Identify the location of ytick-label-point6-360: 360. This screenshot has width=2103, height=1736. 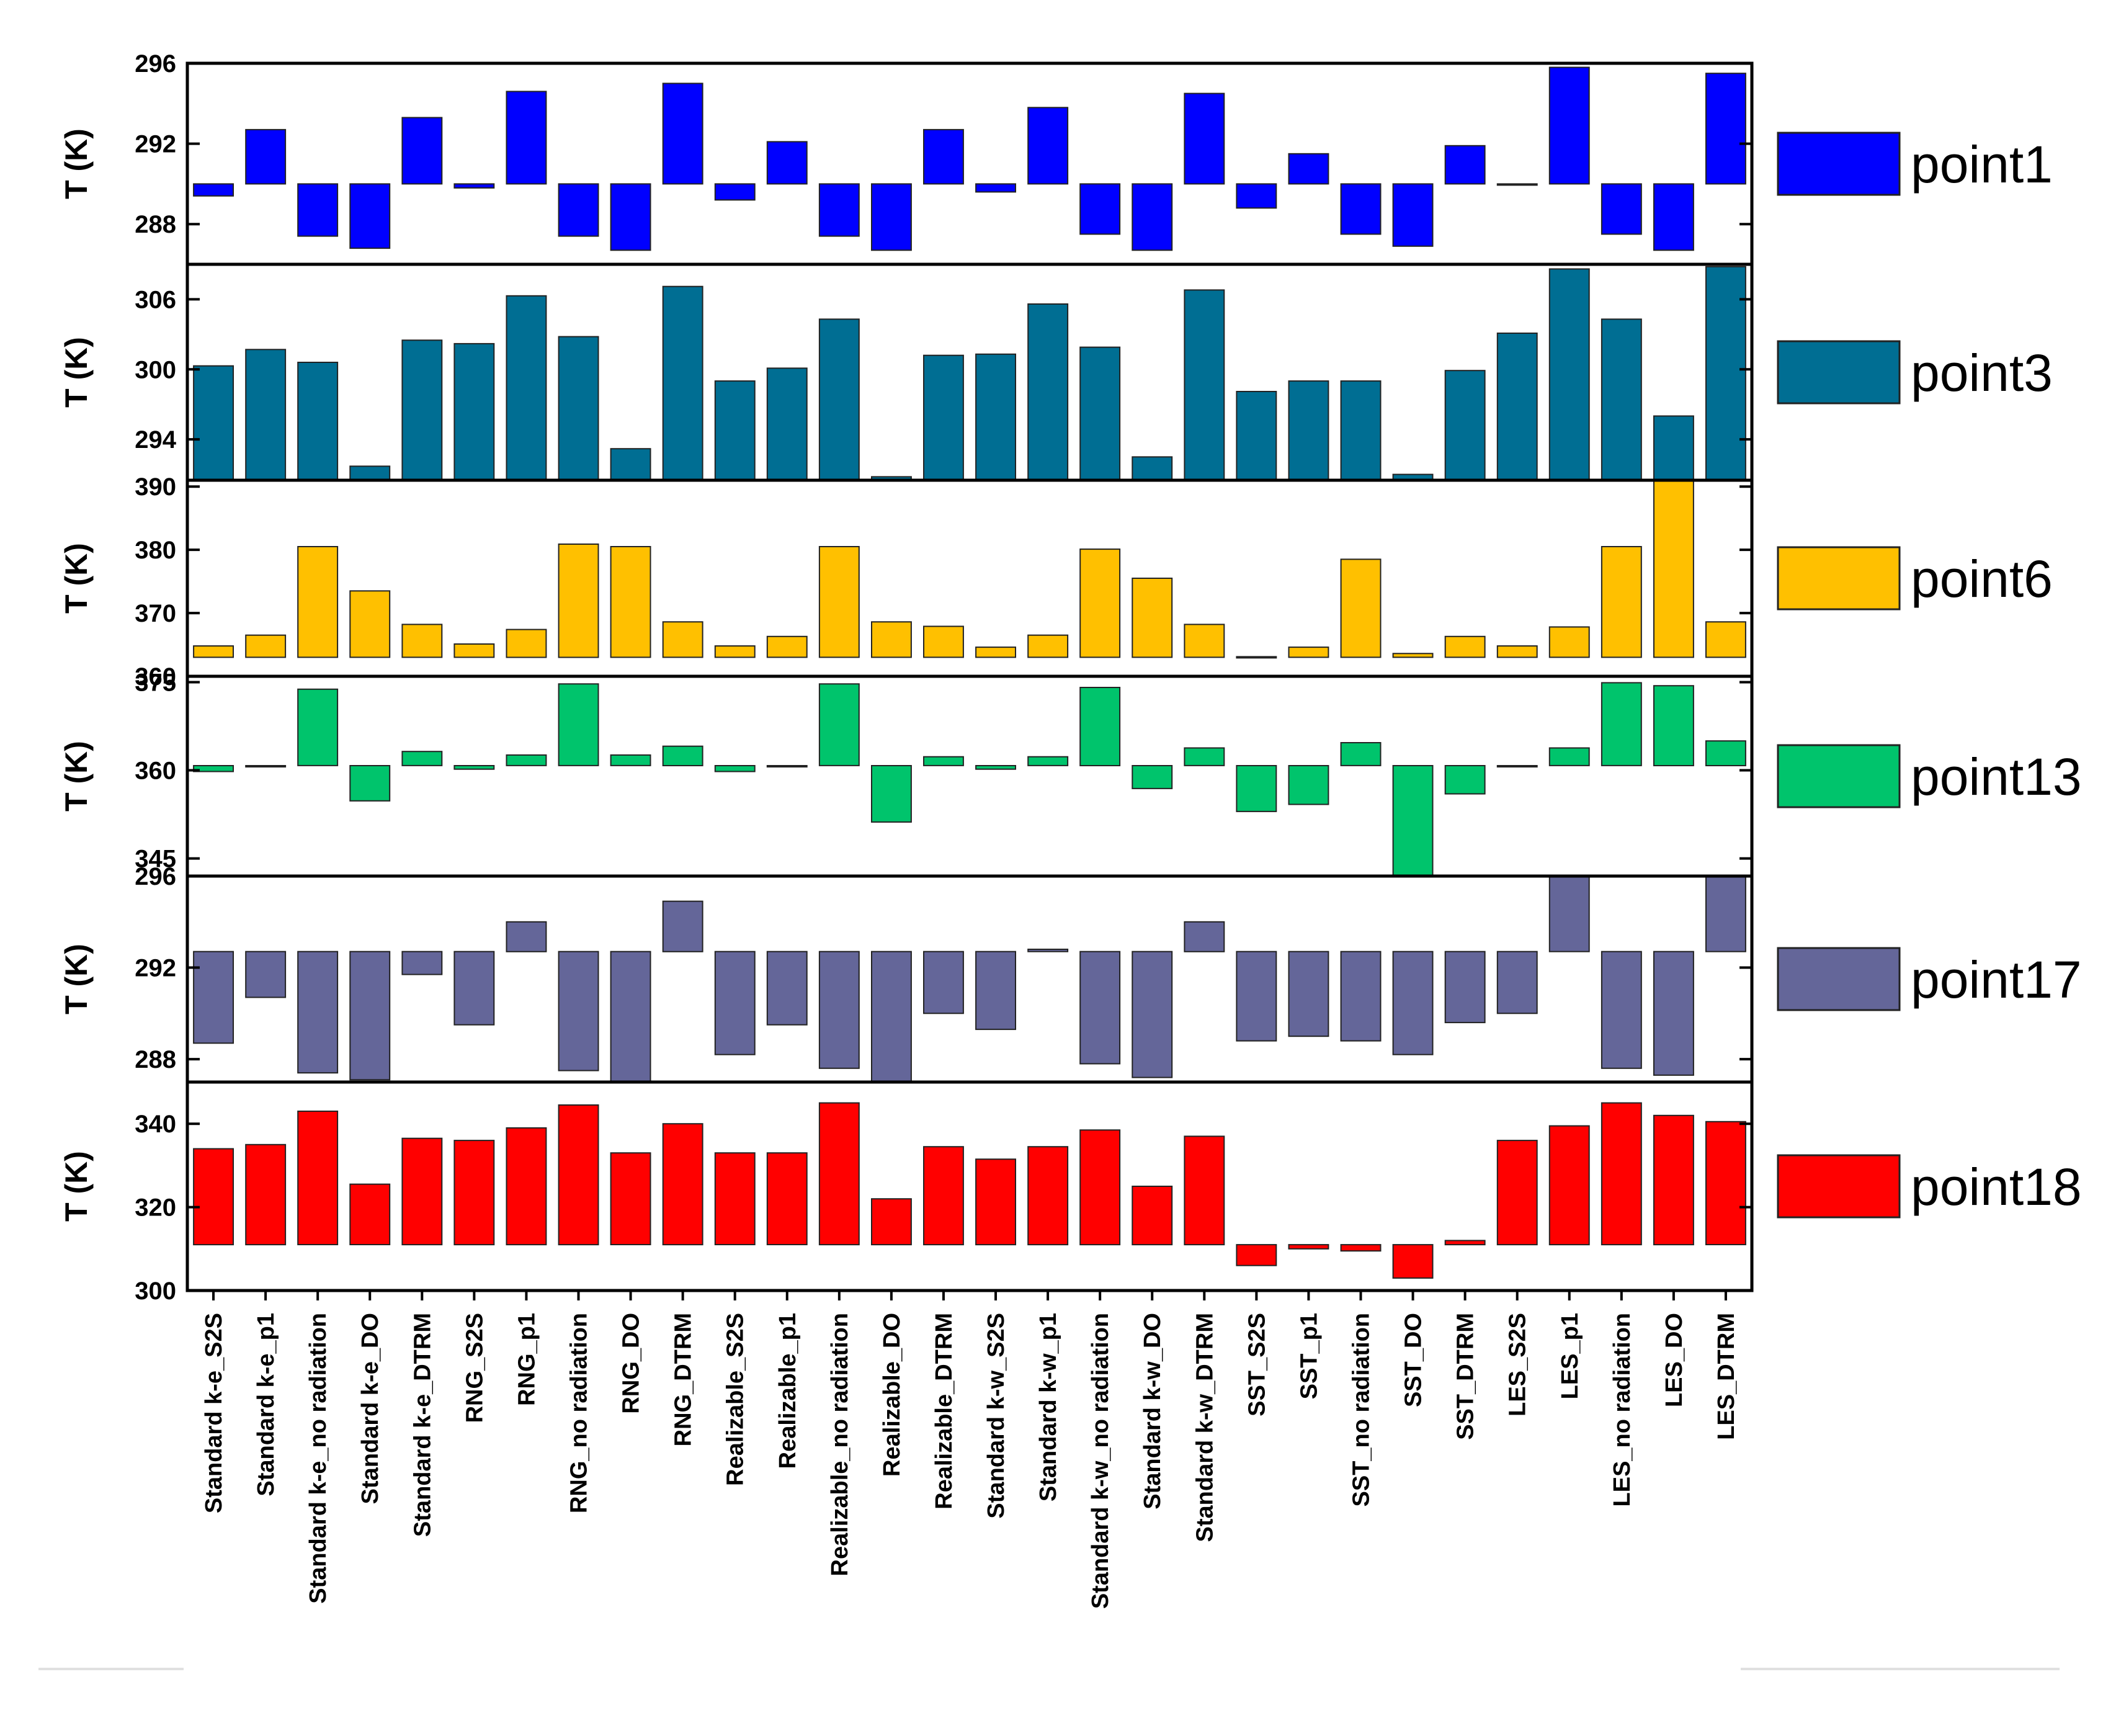
(155, 677).